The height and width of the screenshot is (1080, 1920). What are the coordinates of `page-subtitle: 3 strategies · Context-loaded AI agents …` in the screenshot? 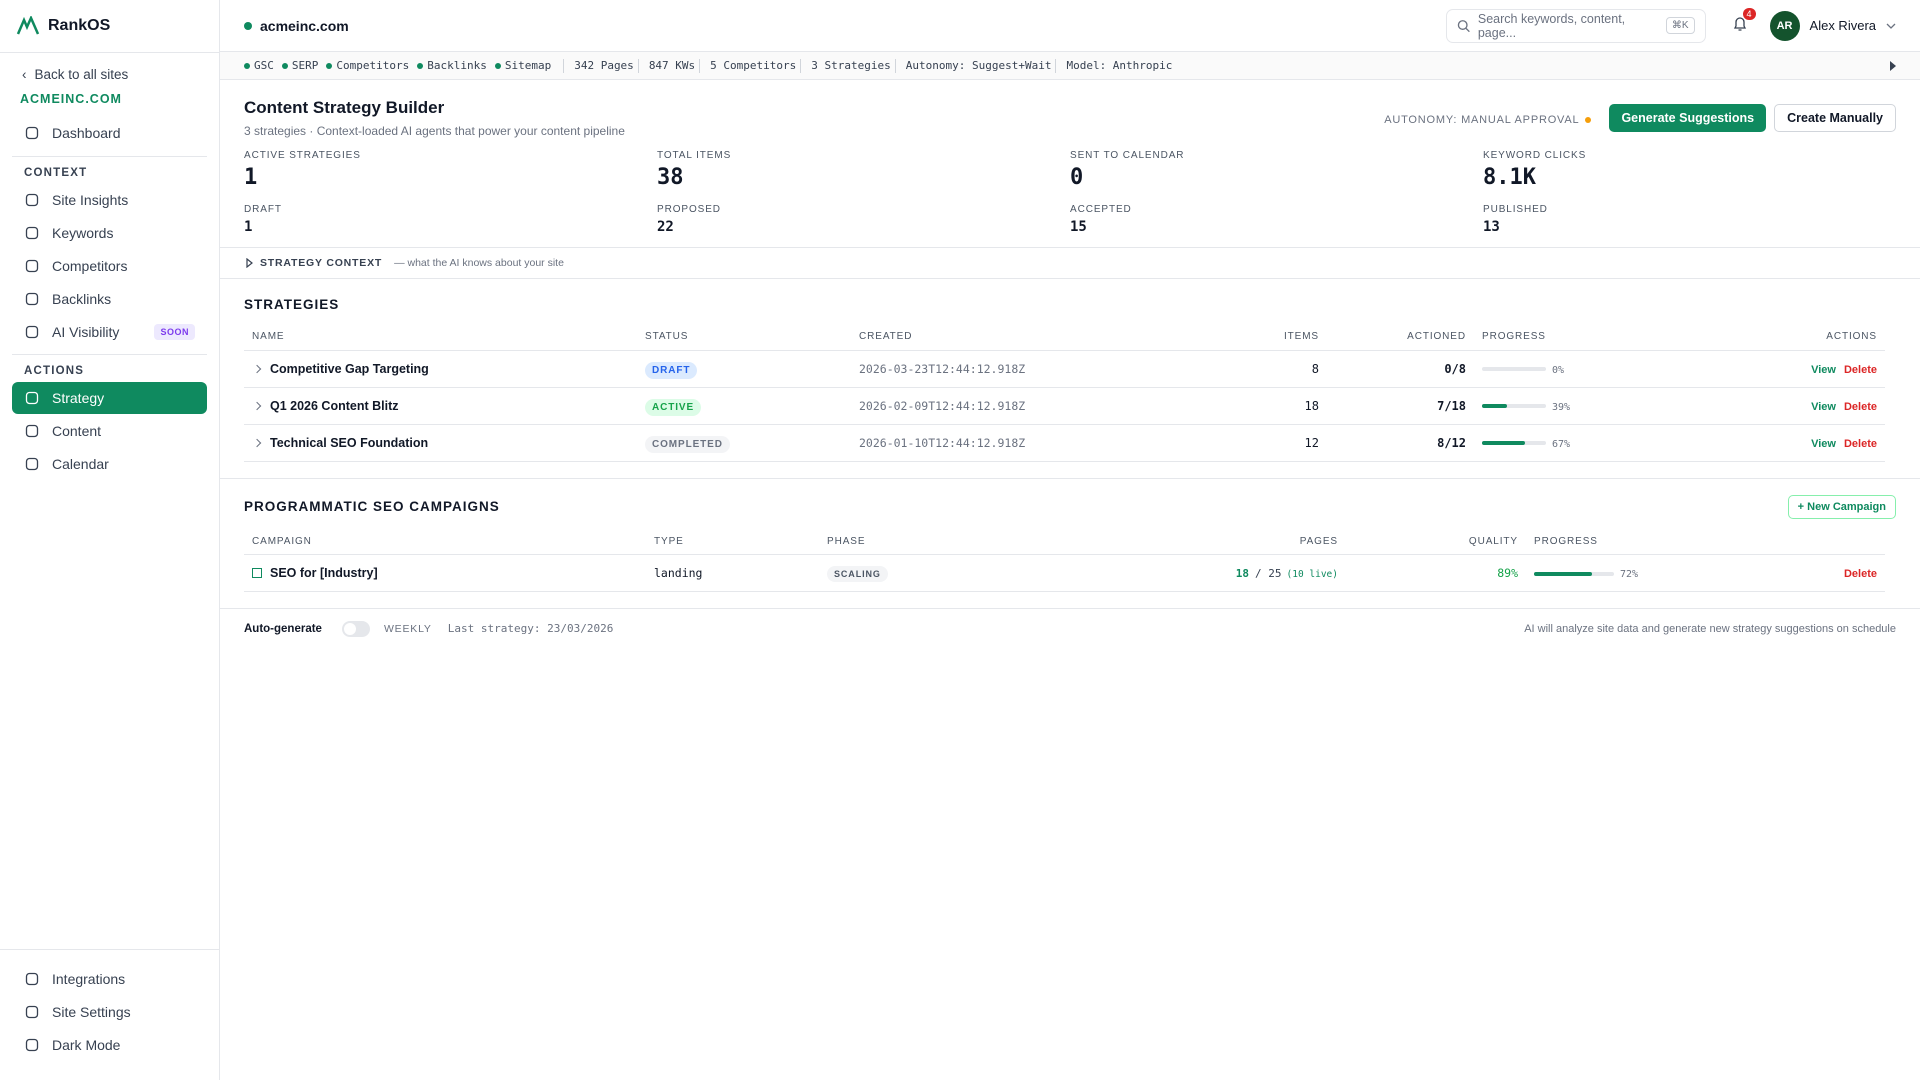 It's located at (434, 131).